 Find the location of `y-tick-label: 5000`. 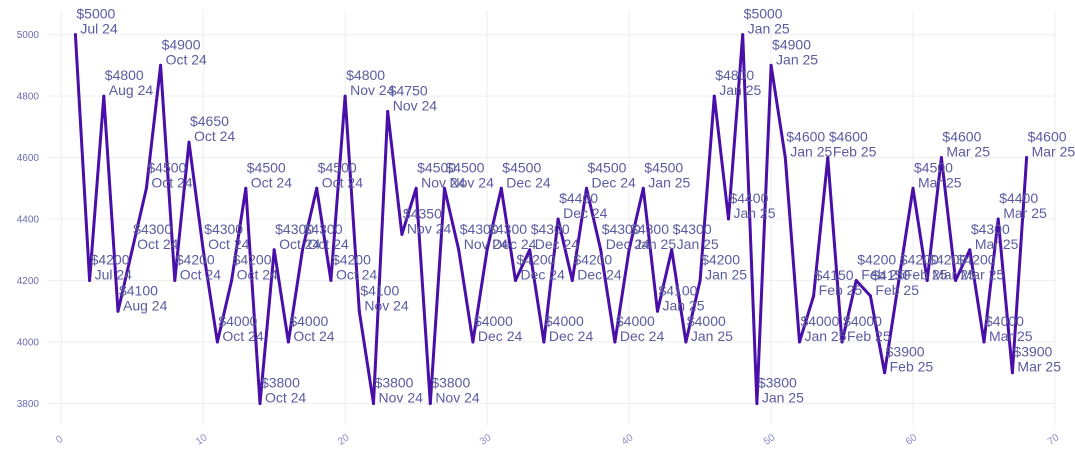

y-tick-label: 5000 is located at coordinates (28, 35).